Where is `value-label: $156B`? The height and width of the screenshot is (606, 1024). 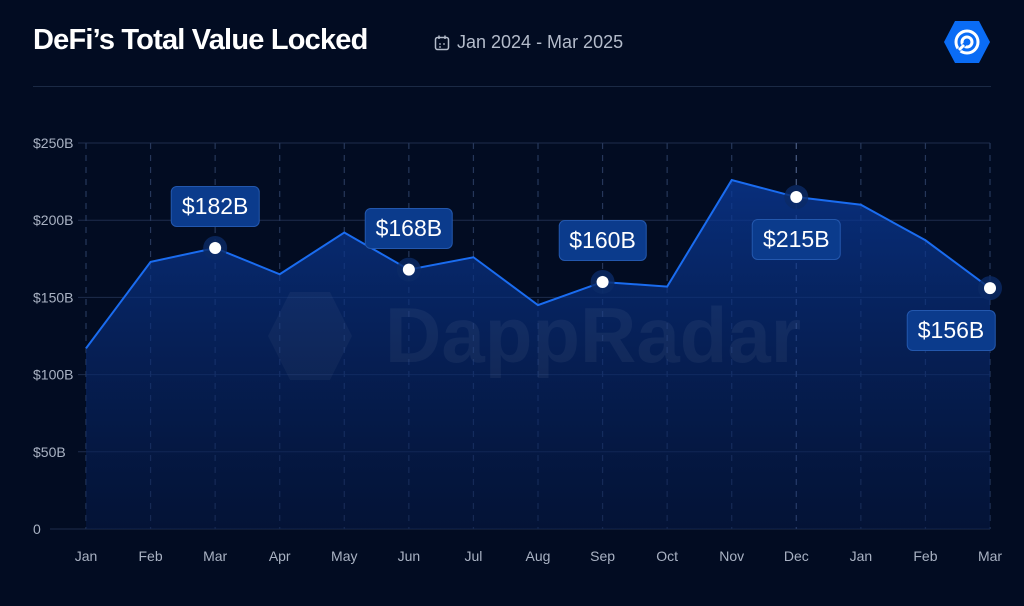
value-label: $156B is located at coordinates (951, 331).